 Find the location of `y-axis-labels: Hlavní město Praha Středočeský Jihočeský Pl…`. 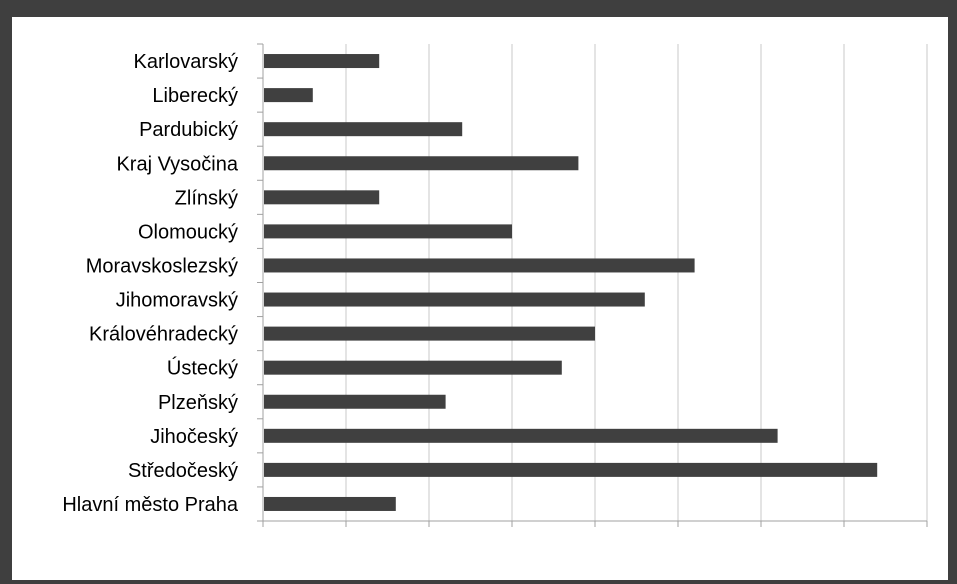

y-axis-labels: Hlavní město Praha Středočeský Jihočeský Pl… is located at coordinates (150, 283).